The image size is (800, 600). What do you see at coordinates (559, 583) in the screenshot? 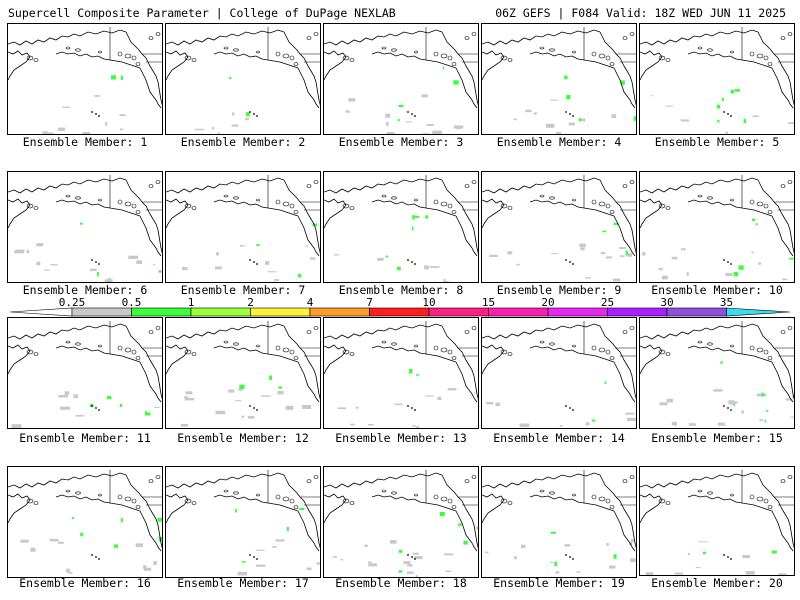
I see `panel-caption: Ensemble Member: 19` at bounding box center [559, 583].